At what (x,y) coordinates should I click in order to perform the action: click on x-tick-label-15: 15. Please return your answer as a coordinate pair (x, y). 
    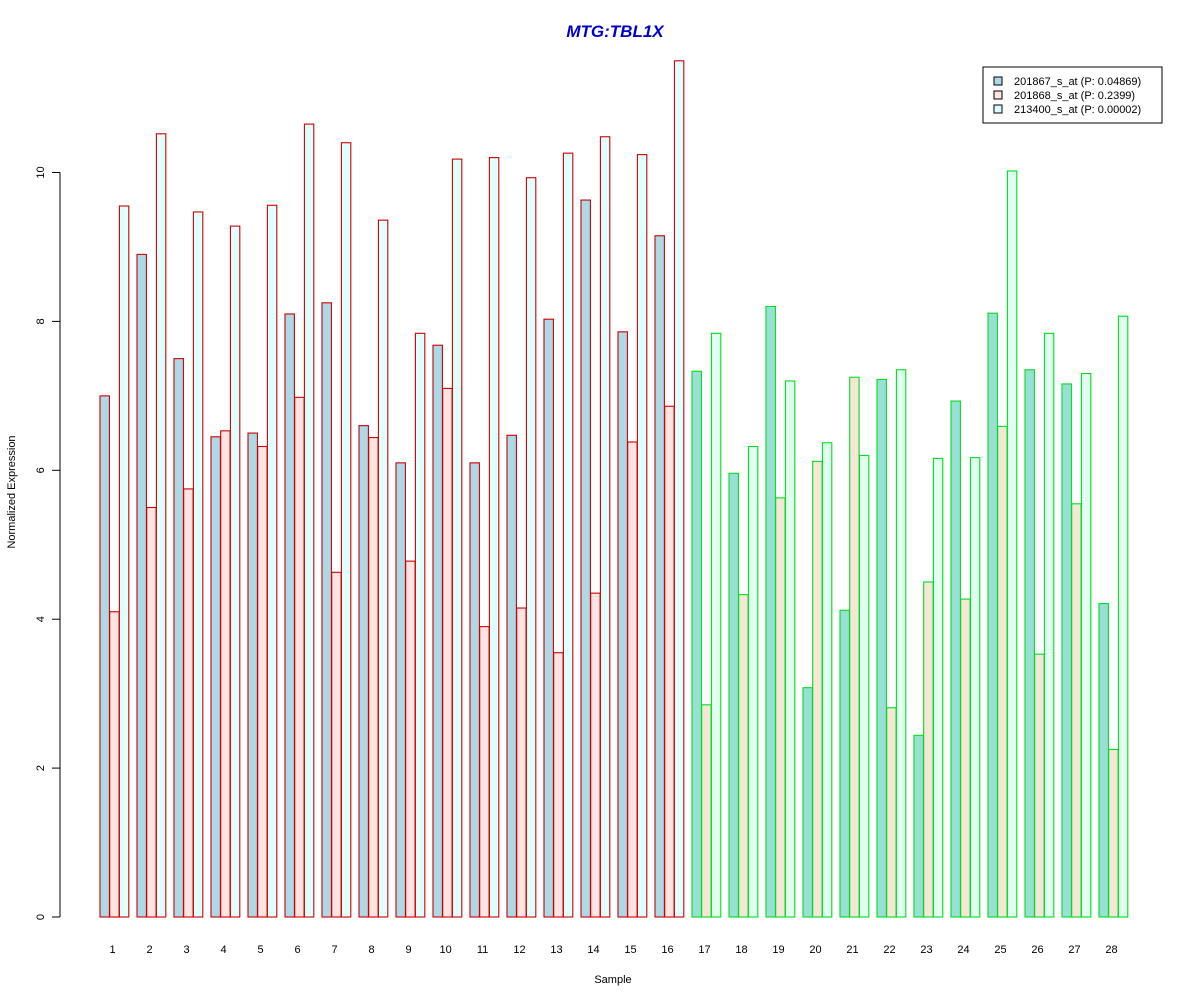
    Looking at the image, I should click on (630, 950).